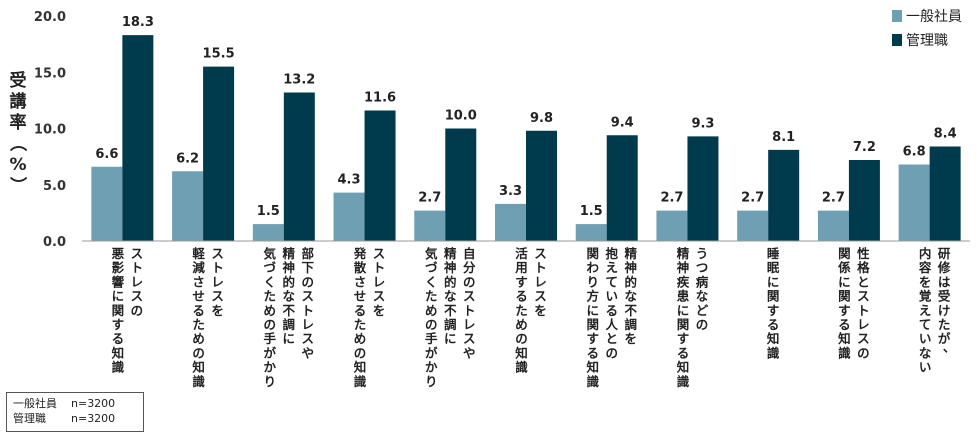 The image size is (980, 440). I want to click on y-tick-label: 20.0, so click(50, 17).